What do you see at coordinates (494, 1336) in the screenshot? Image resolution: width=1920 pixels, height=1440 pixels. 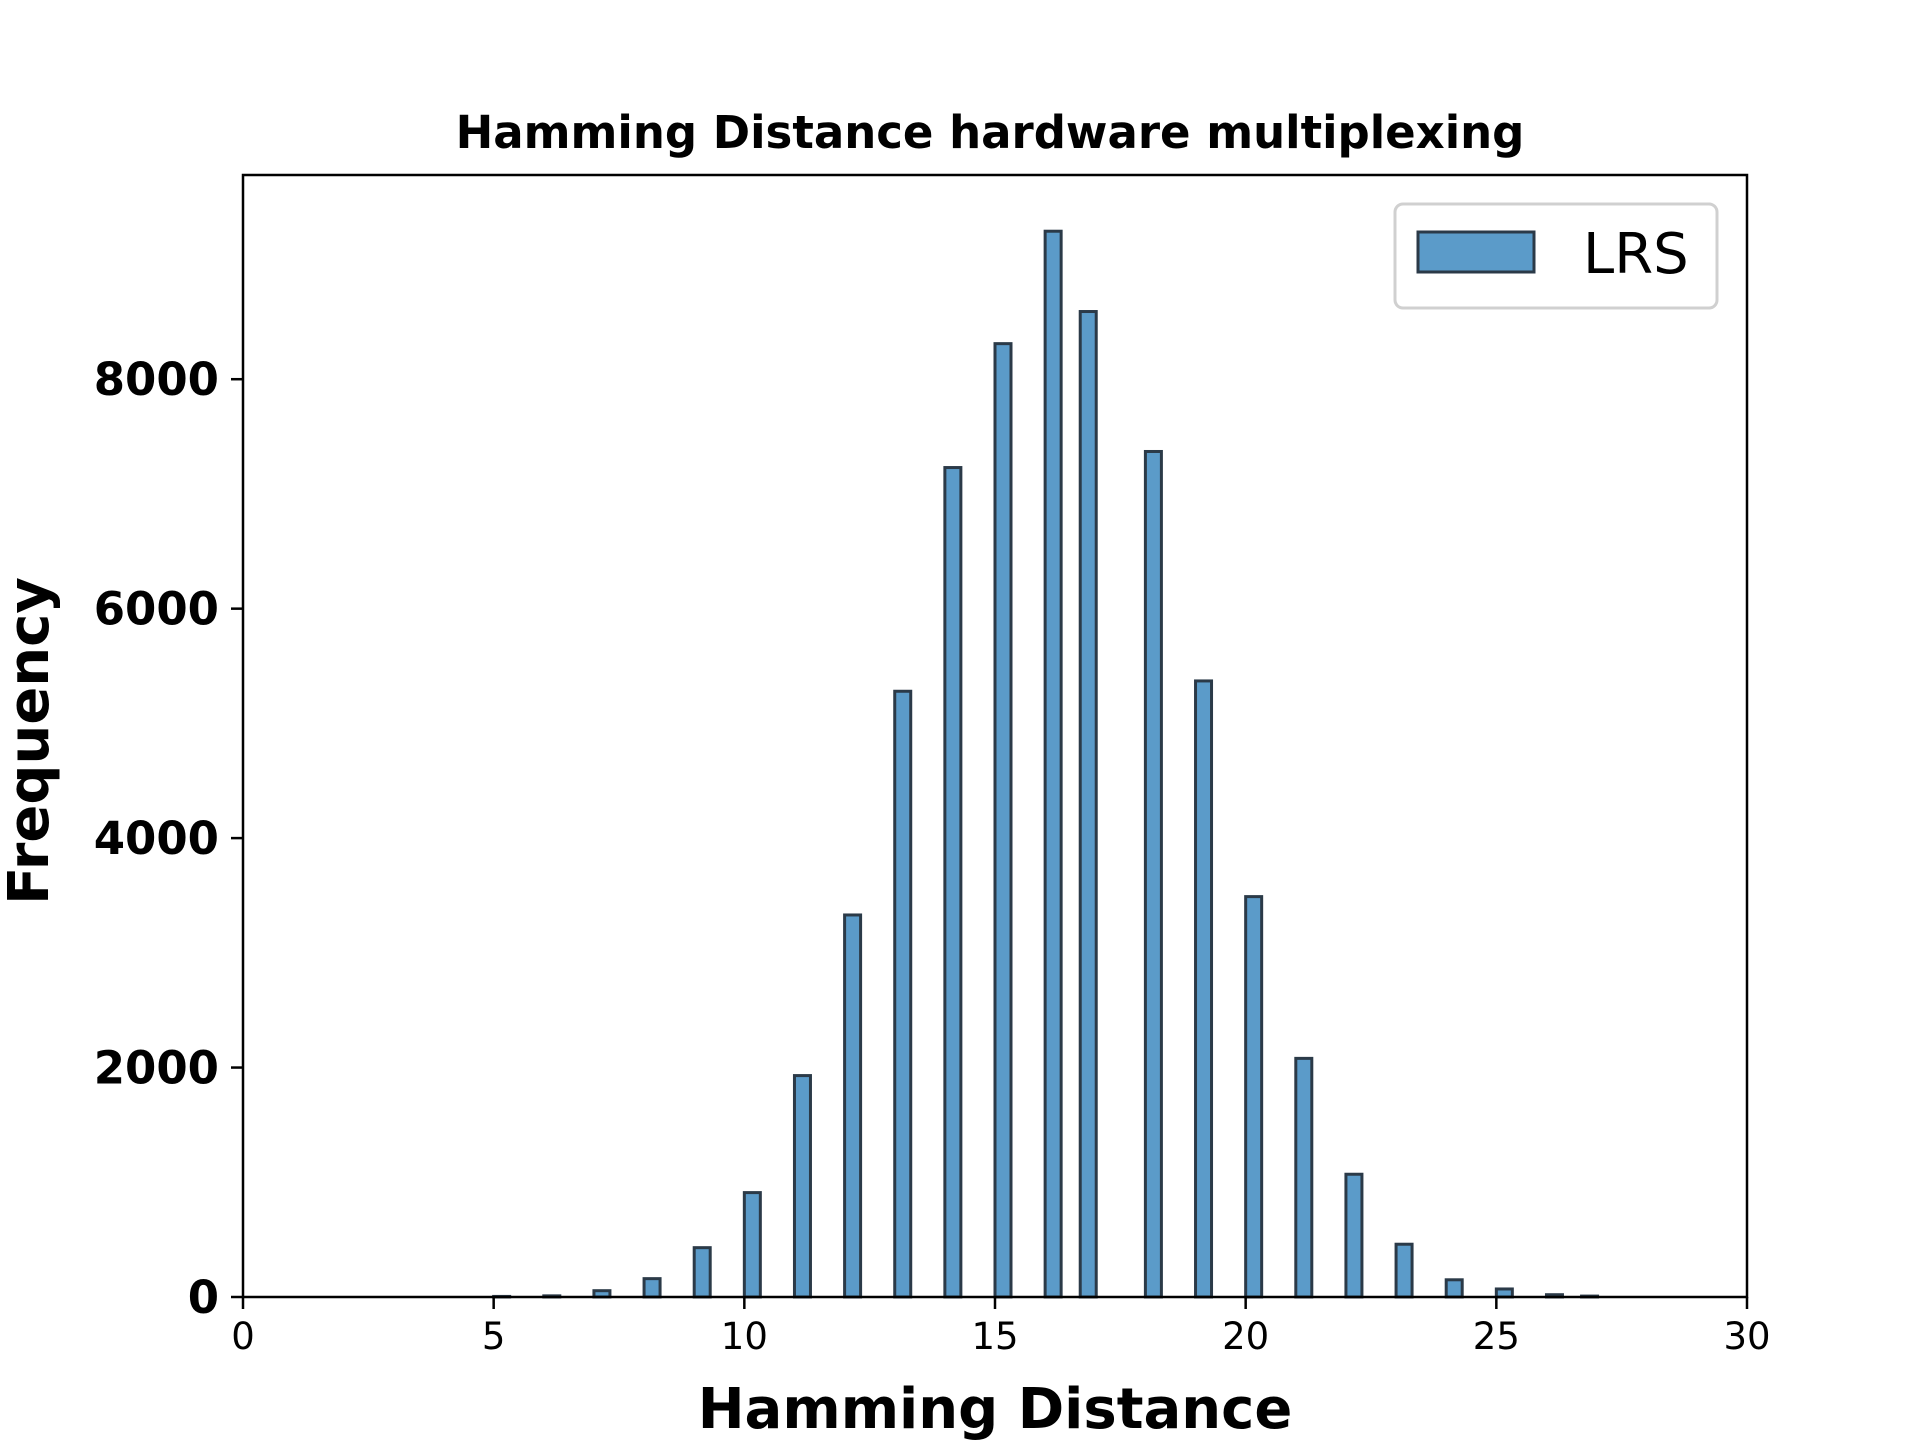 I see `x-tick-label: 5` at bounding box center [494, 1336].